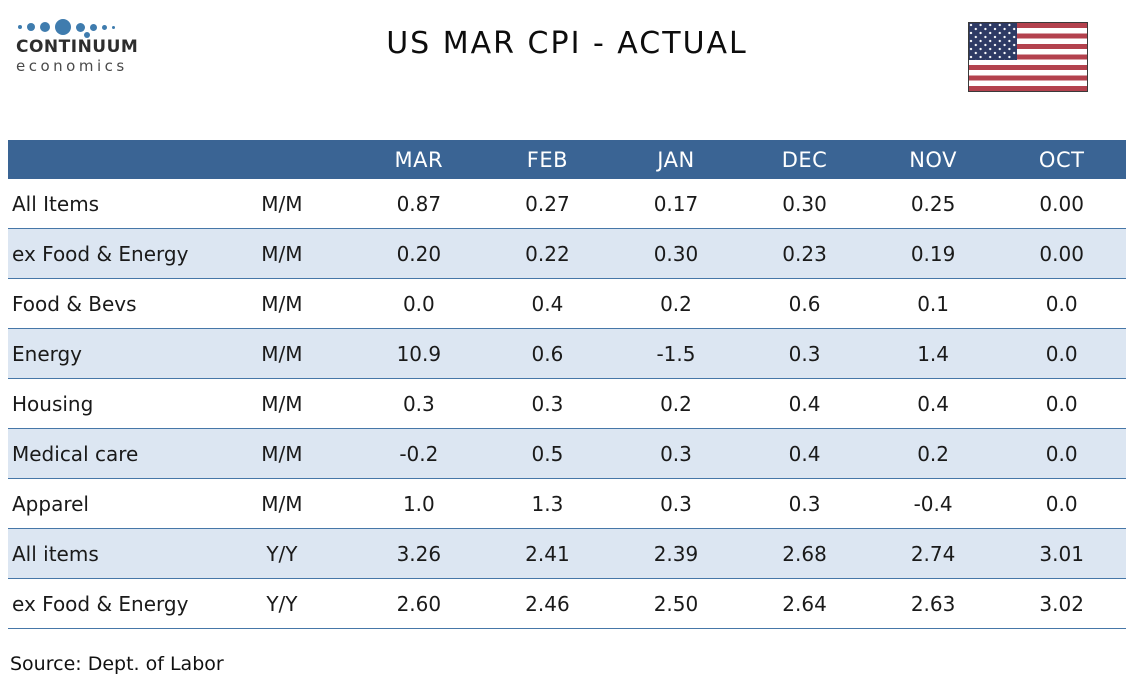 This screenshot has width=1134, height=680. I want to click on table-cell: 2.60, so click(419, 603).